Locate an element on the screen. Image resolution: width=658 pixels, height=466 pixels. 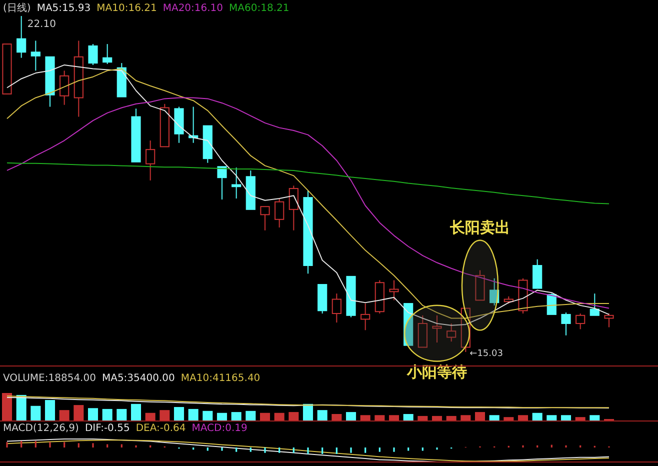
annotation: 22.10 is located at coordinates (41, 24).